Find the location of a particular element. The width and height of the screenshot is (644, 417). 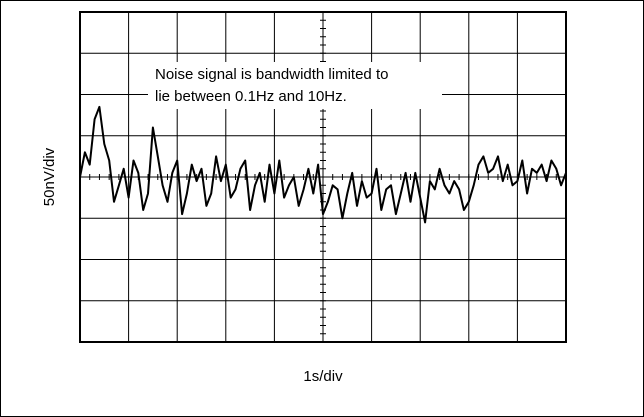

y-axis-label: 50nV/div is located at coordinates (49, 176).